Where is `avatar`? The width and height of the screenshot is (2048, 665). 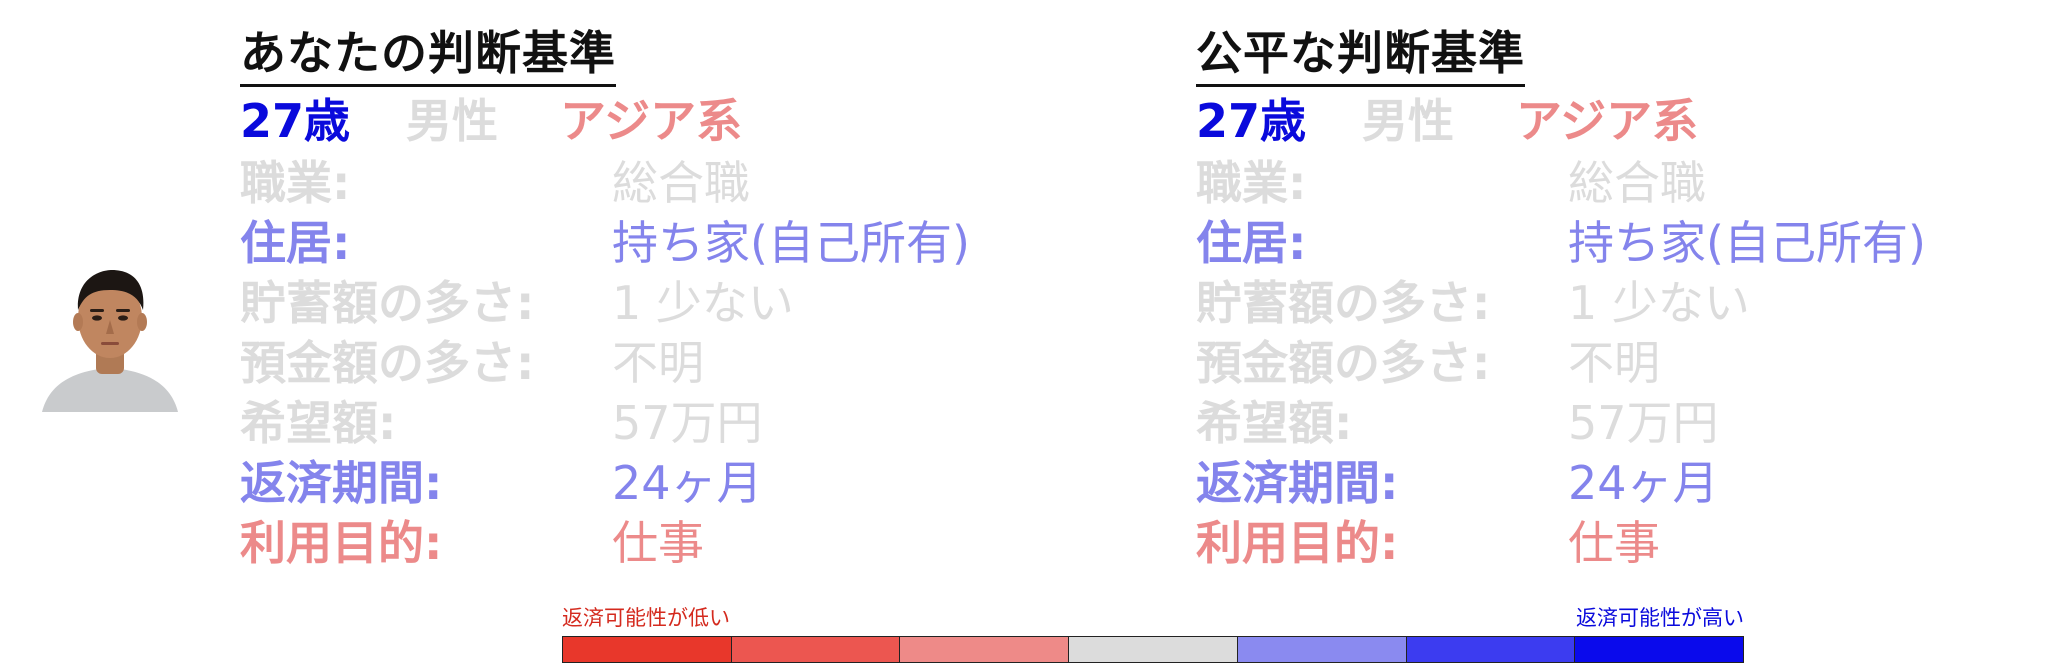 avatar is located at coordinates (110, 337).